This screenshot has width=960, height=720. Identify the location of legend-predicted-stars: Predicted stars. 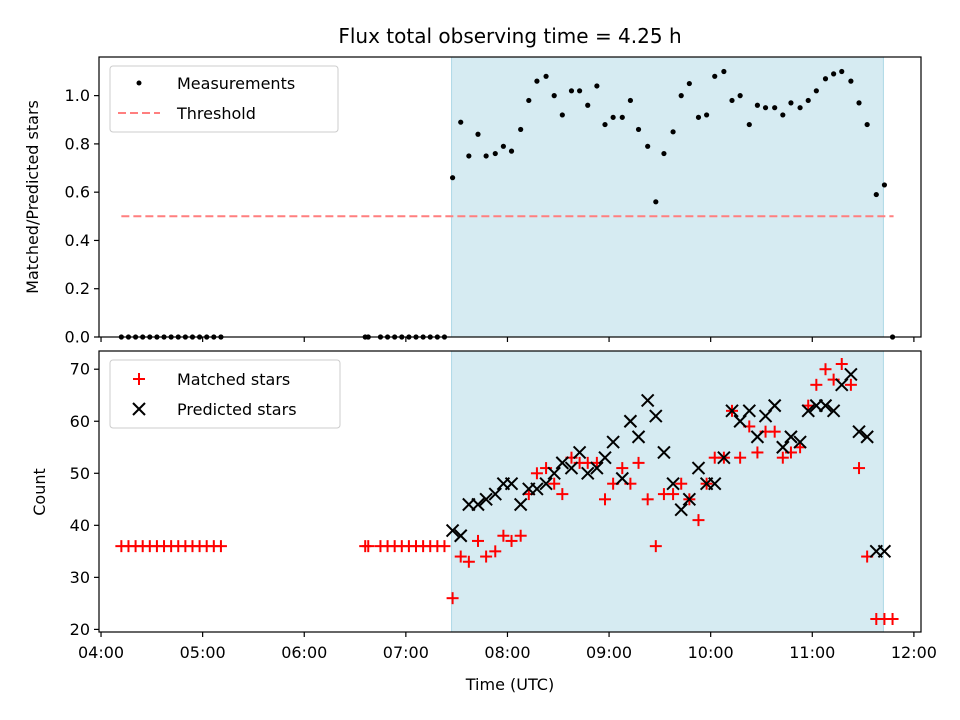
(237, 409).